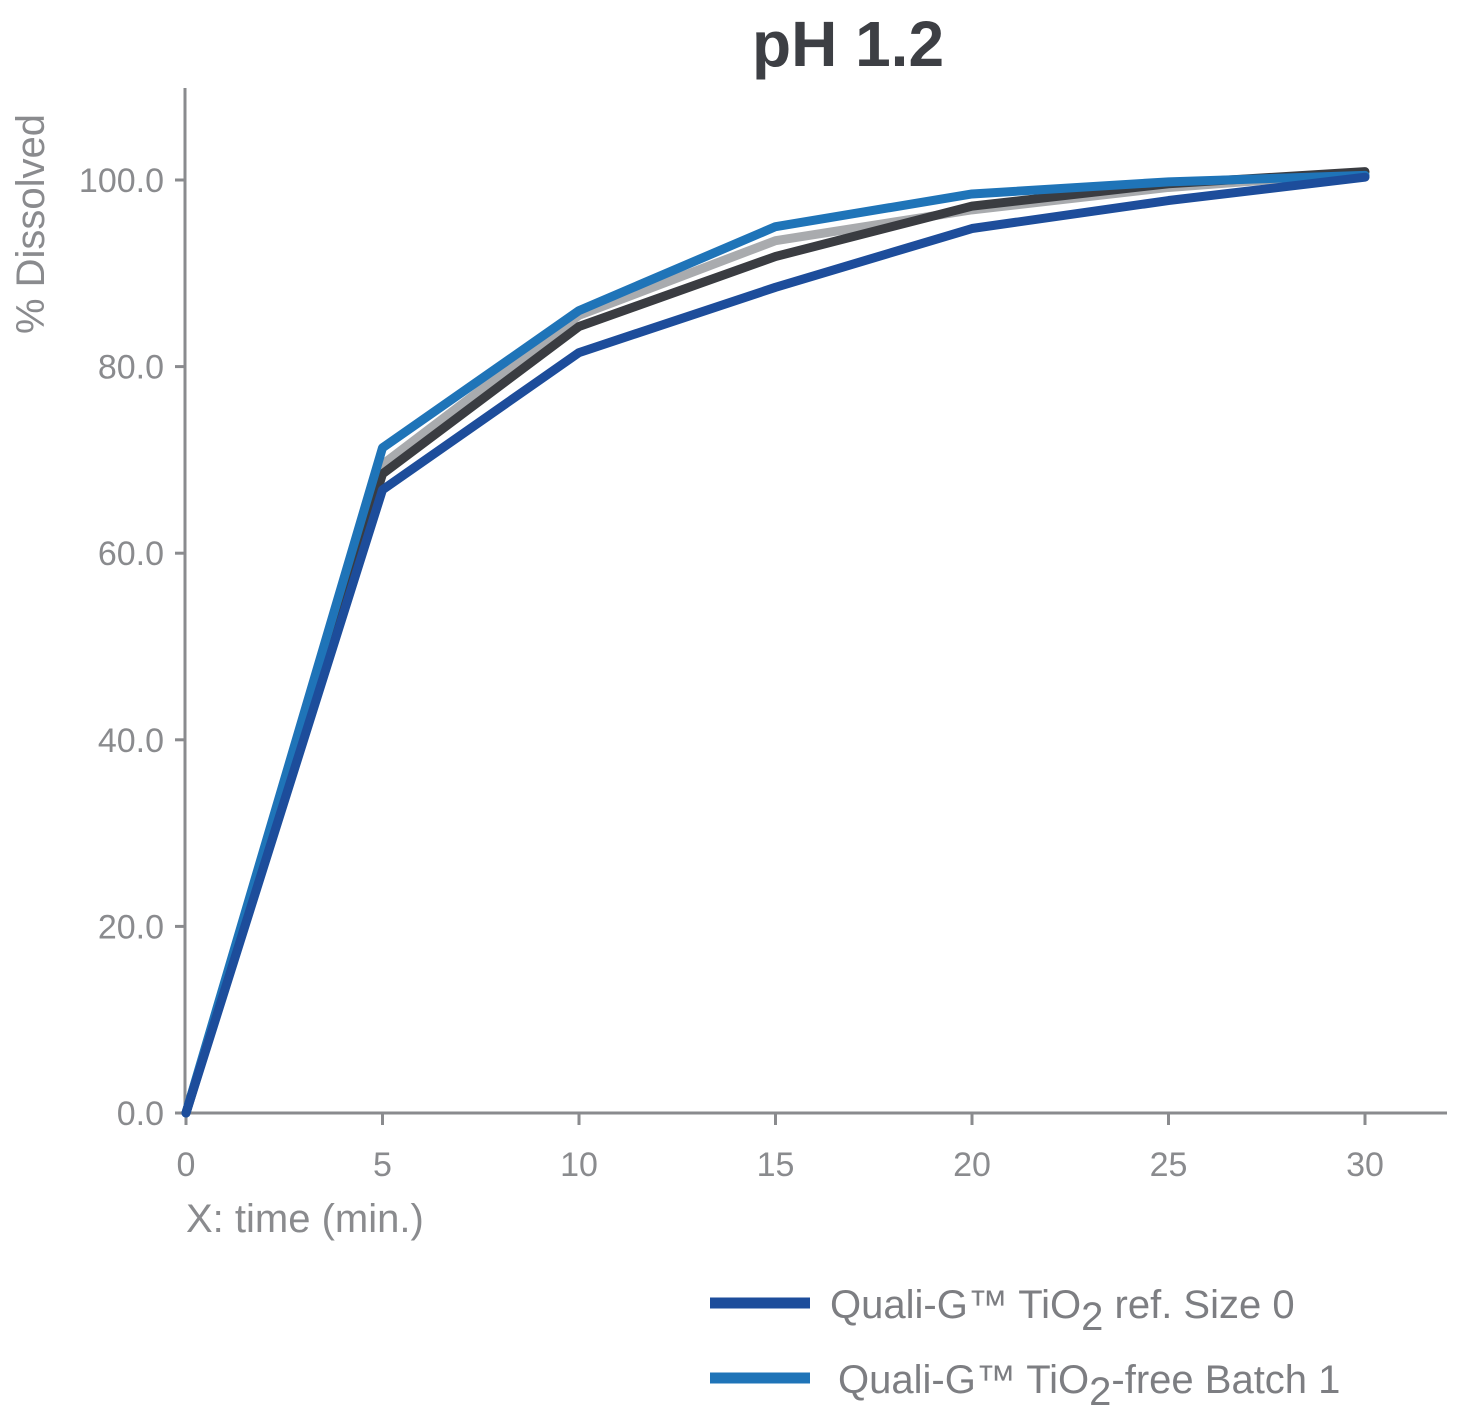 Image resolution: width=1468 pixels, height=1420 pixels. What do you see at coordinates (140, 1114) in the screenshot?
I see `y-tick-label: 0.0` at bounding box center [140, 1114].